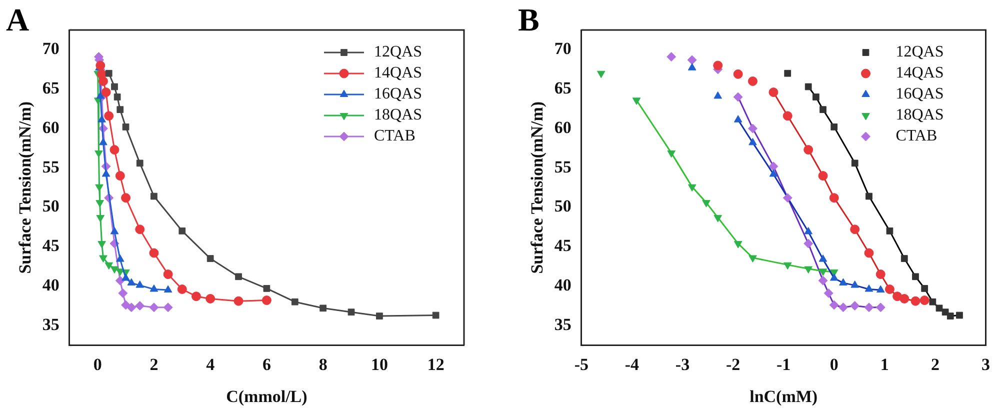 This screenshot has height=412, width=994. Describe the element at coordinates (529, 19) in the screenshot. I see `chart-title: B` at that location.